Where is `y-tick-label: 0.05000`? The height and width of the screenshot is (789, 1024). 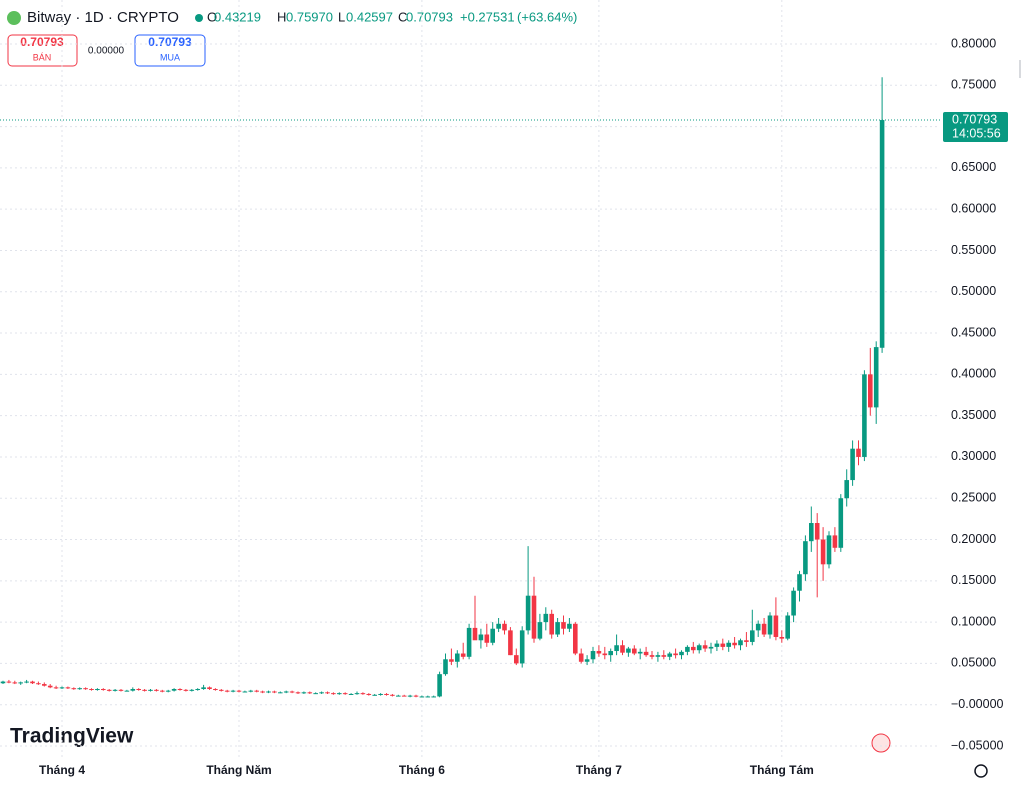
y-tick-label: 0.05000 is located at coordinates (973, 663).